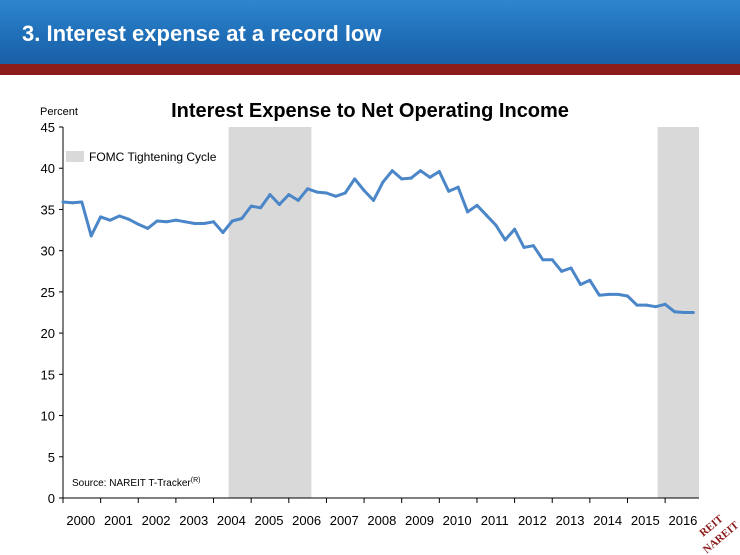 This screenshot has height=555, width=740. Describe the element at coordinates (682, 520) in the screenshot. I see `x-tick-label: 2016` at that location.